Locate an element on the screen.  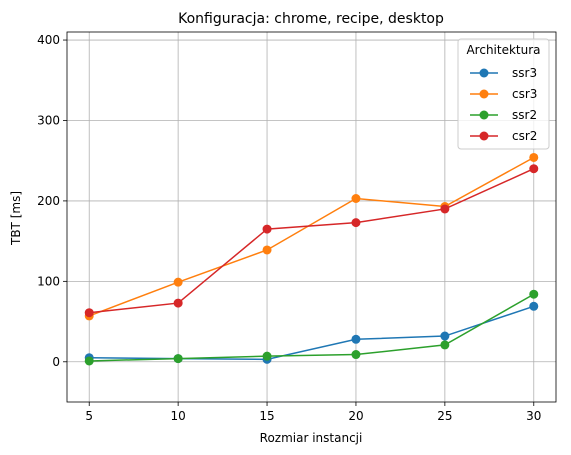
legend-label: ssr3 is located at coordinates (524, 73).